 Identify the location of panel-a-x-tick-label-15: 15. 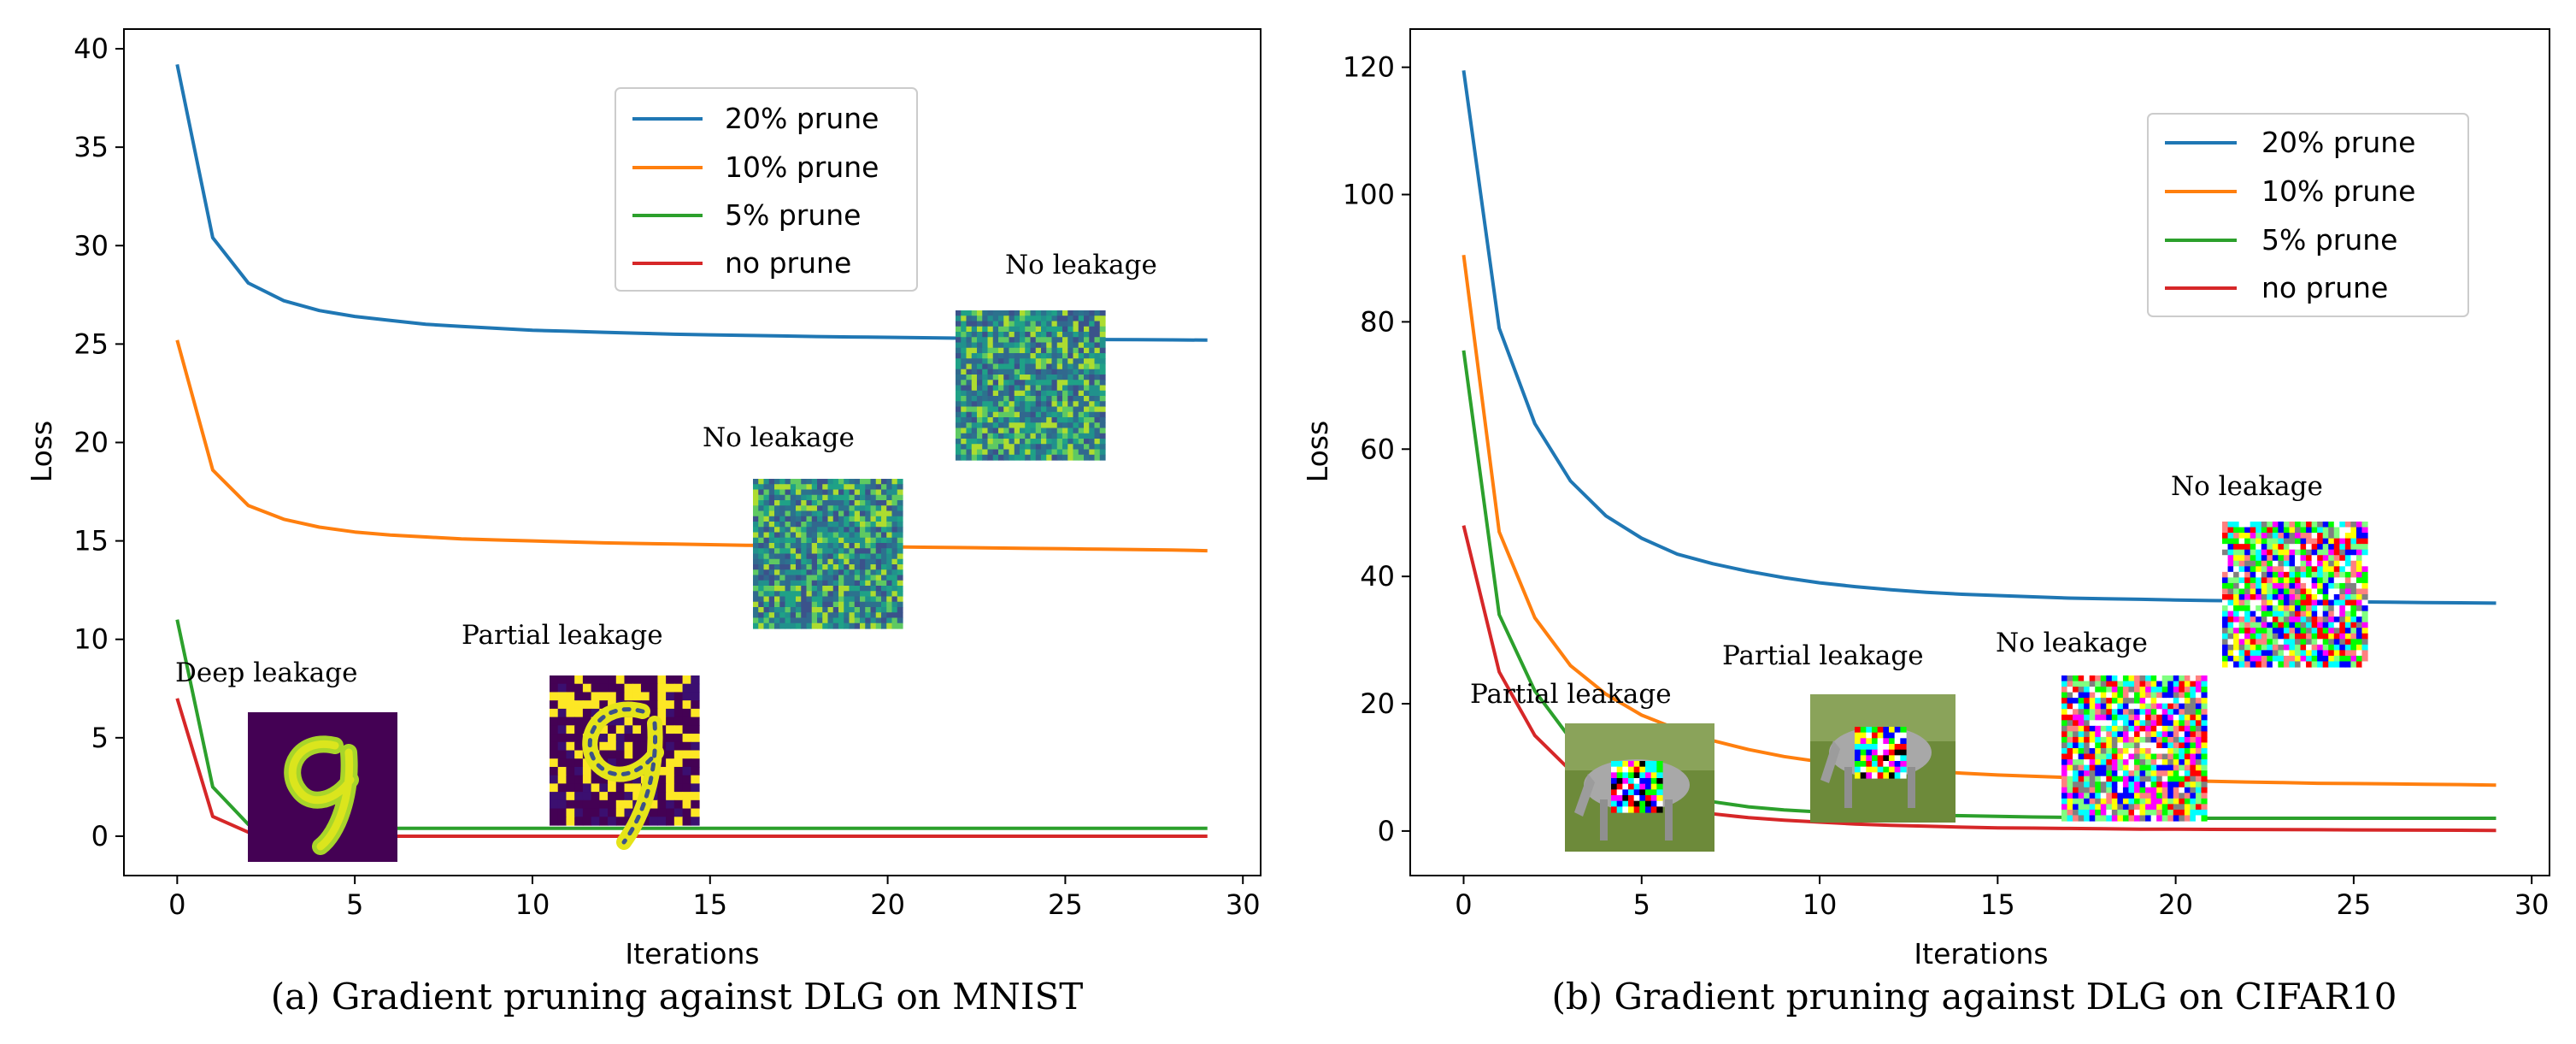
(709, 904).